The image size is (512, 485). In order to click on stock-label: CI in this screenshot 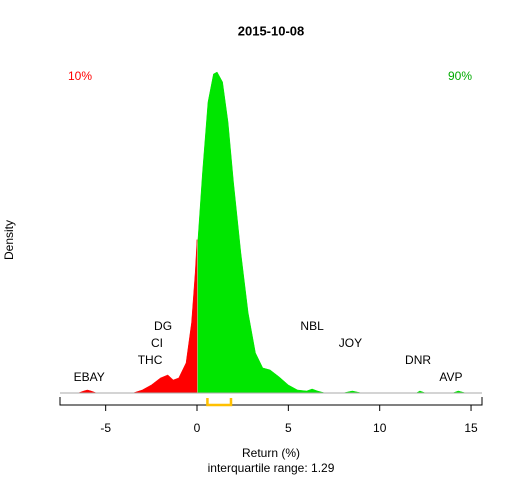, I will do `click(157, 343)`.